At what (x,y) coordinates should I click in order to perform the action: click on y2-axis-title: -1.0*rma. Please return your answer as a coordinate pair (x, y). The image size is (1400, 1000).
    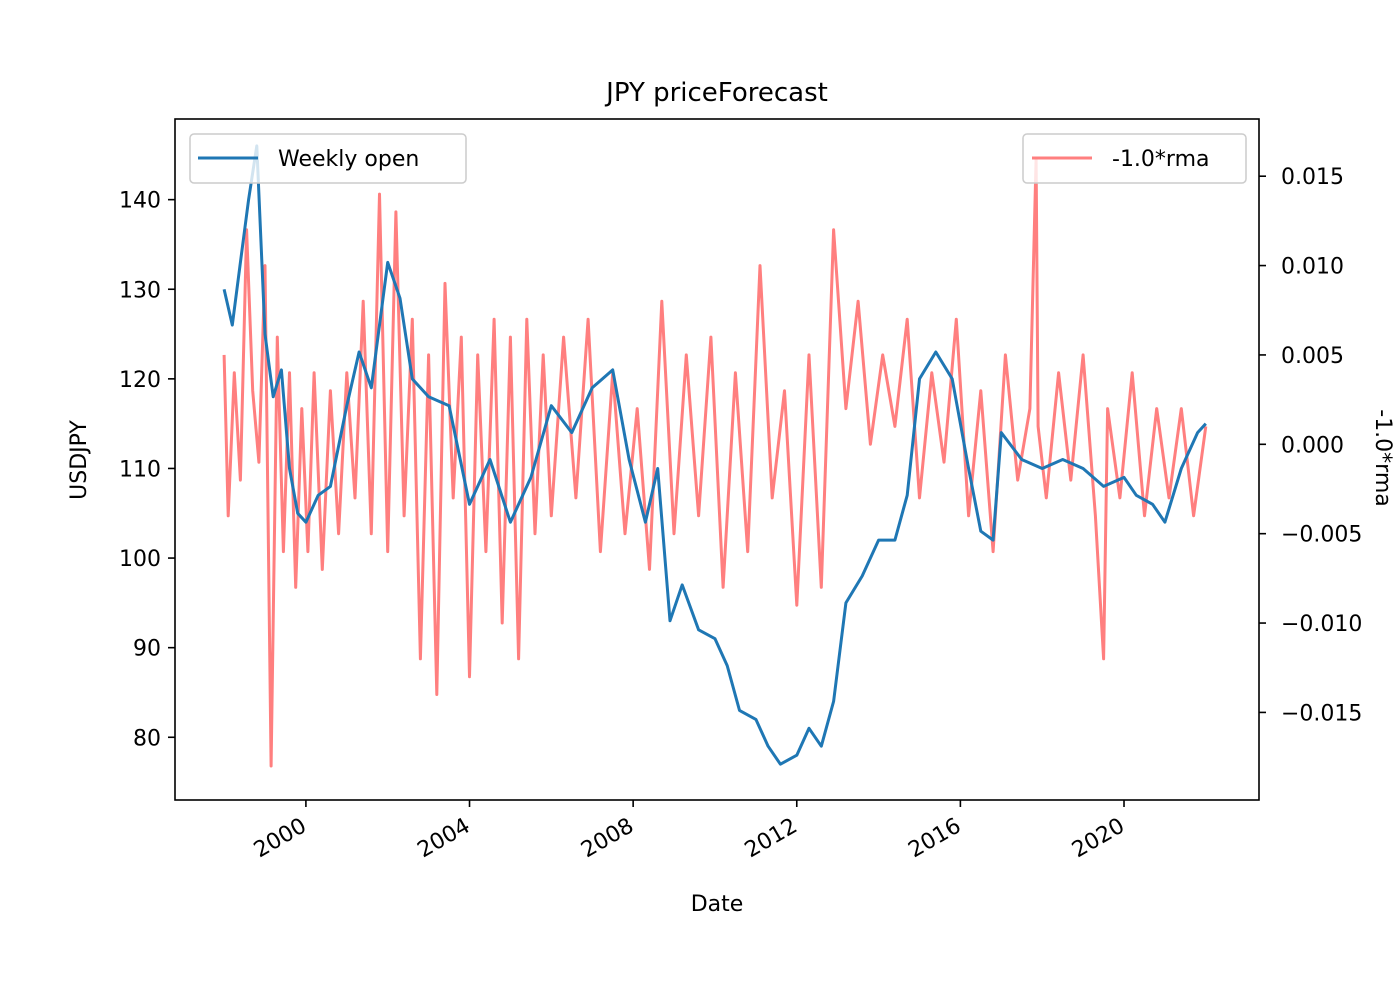
    Looking at the image, I should click on (1382, 458).